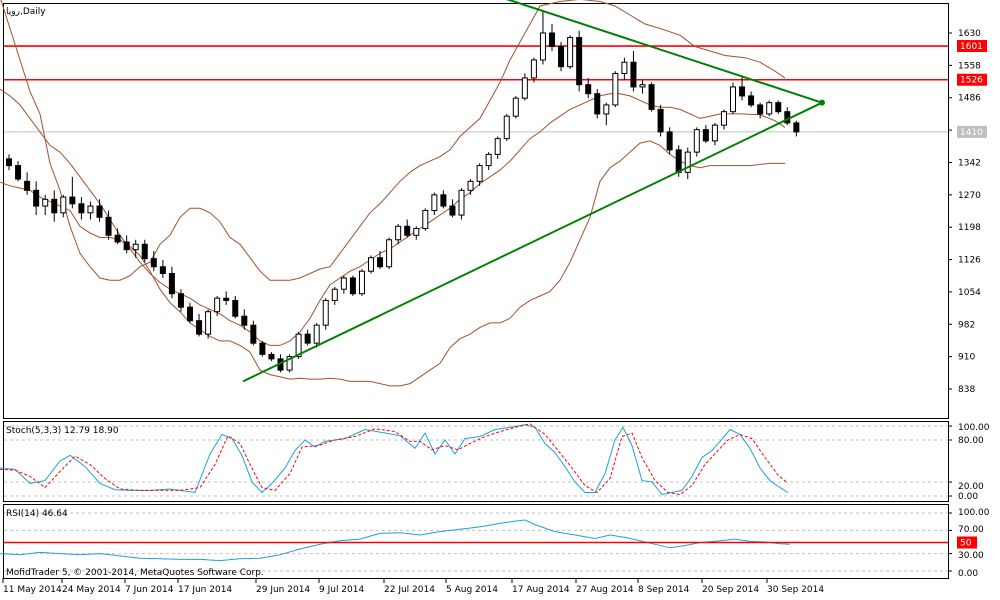 The width and height of the screenshot is (1000, 600). I want to click on rsi-panel-frame, so click(476, 541).